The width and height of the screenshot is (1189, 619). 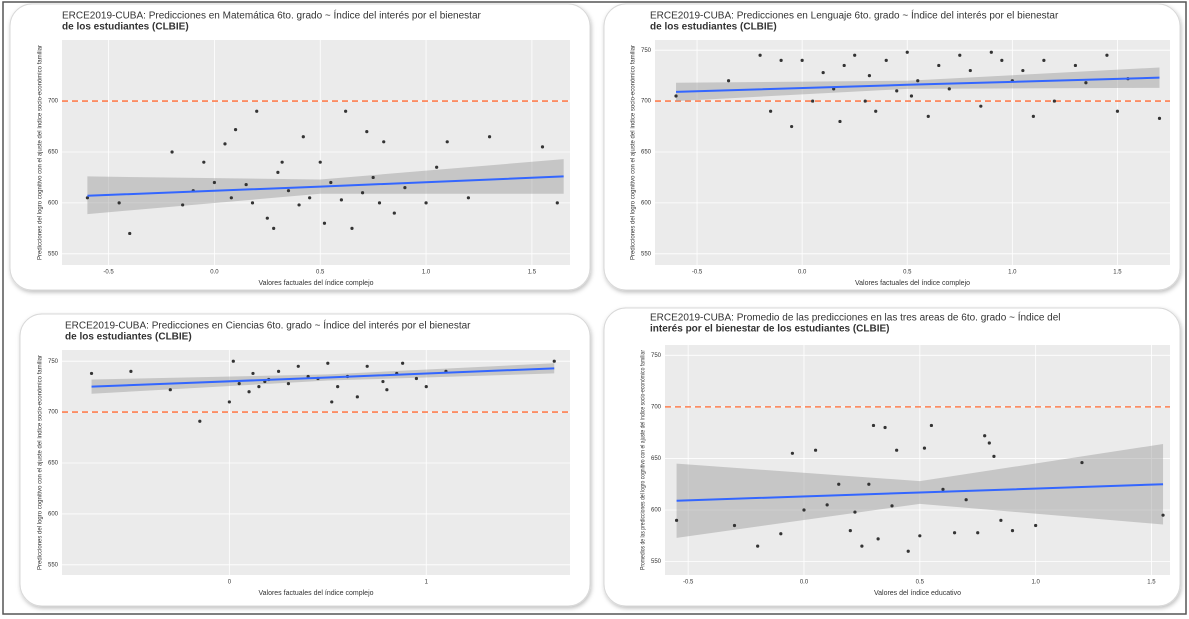 What do you see at coordinates (53, 203) in the screenshot?
I see `y-tick-label: 600` at bounding box center [53, 203].